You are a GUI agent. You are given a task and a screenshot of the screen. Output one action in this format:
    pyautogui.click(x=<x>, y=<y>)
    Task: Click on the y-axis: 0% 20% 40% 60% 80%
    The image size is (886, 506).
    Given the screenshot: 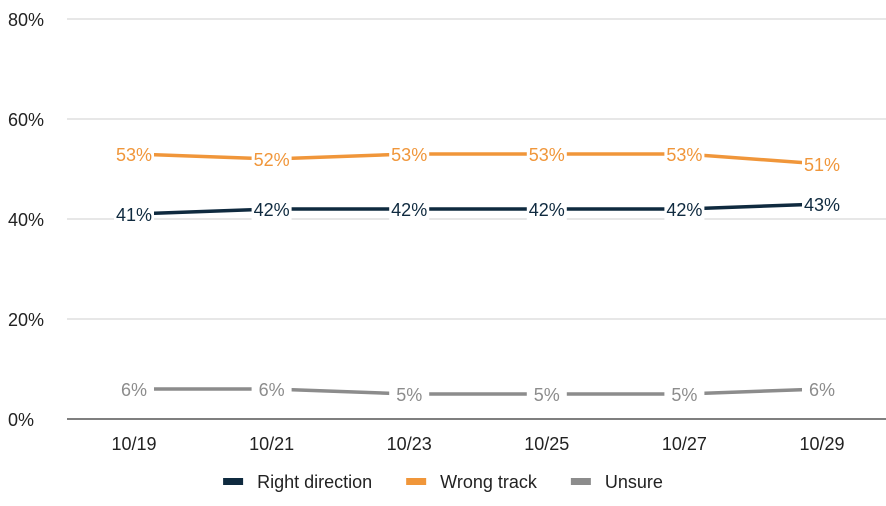 What is the action you would take?
    pyautogui.click(x=26, y=220)
    